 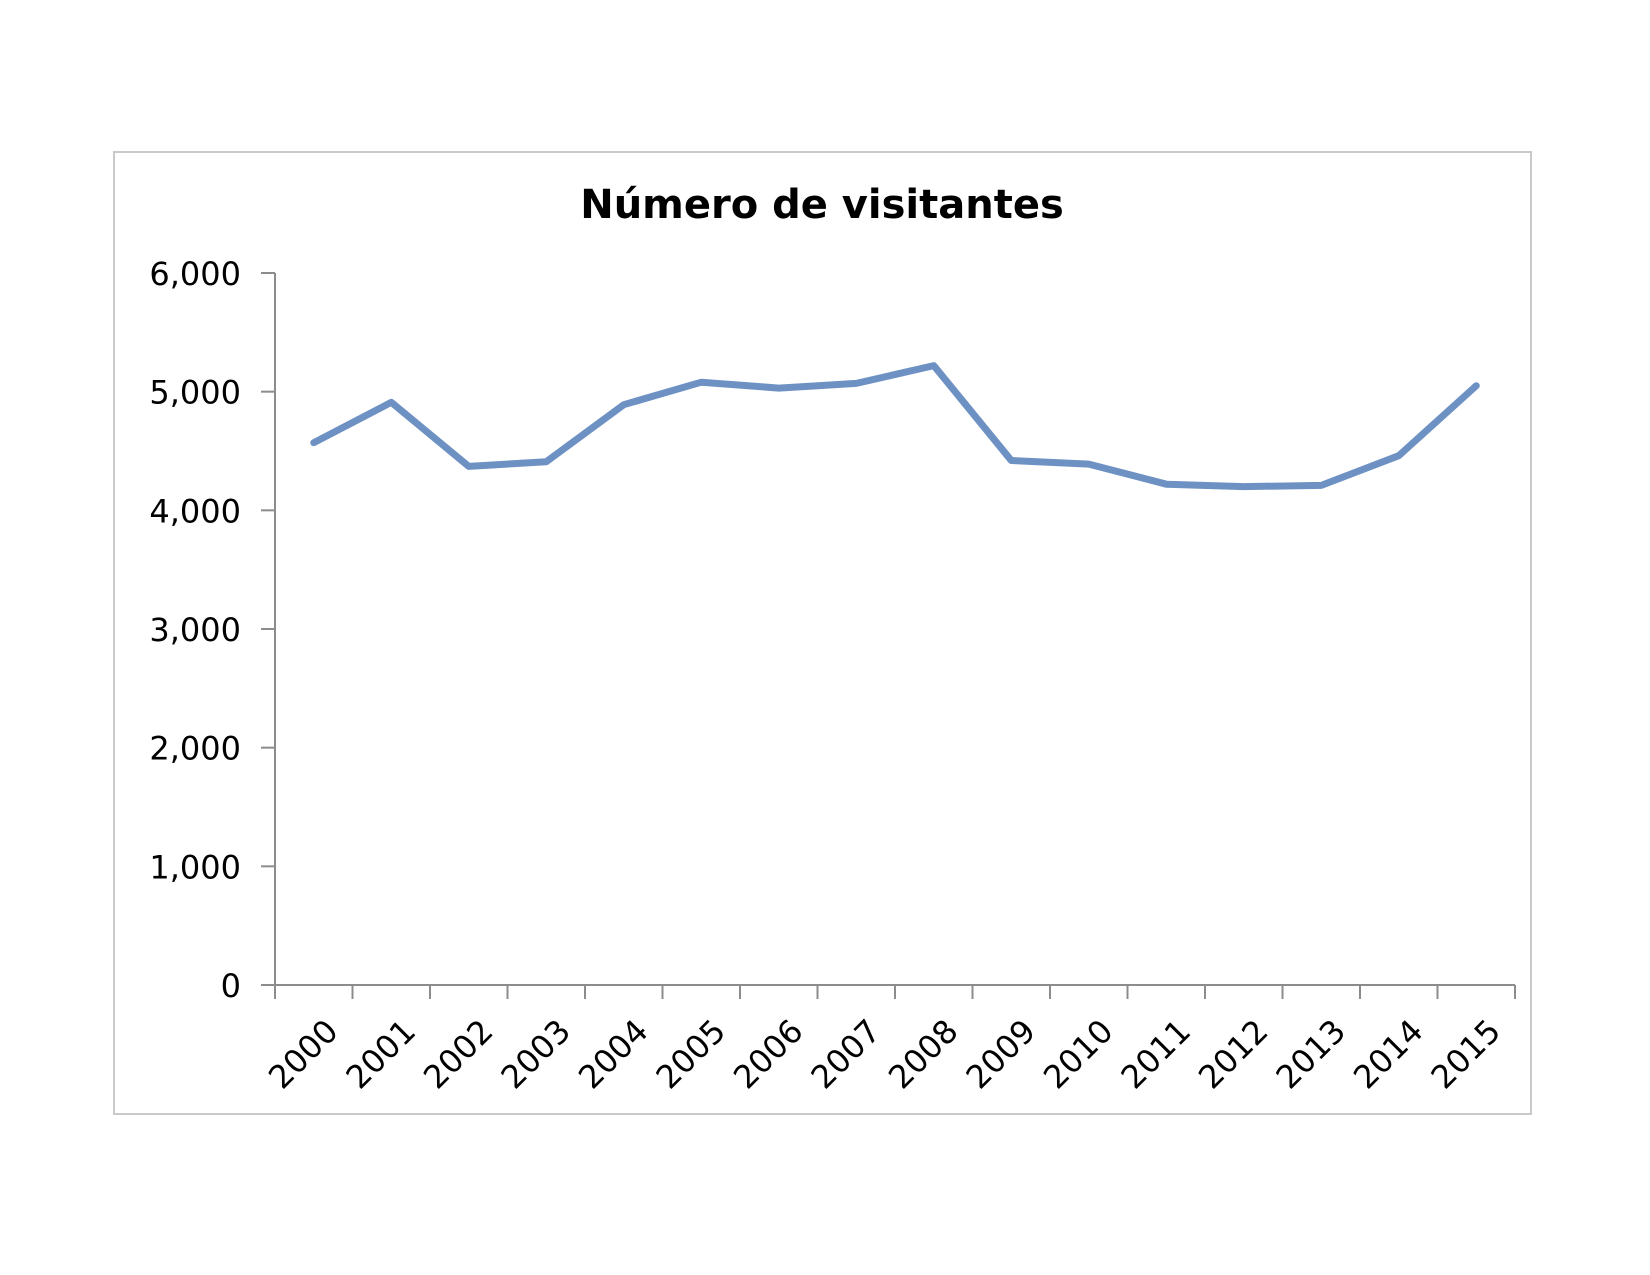 What do you see at coordinates (1466, 1054) in the screenshot?
I see `x-tick-label: 2015` at bounding box center [1466, 1054].